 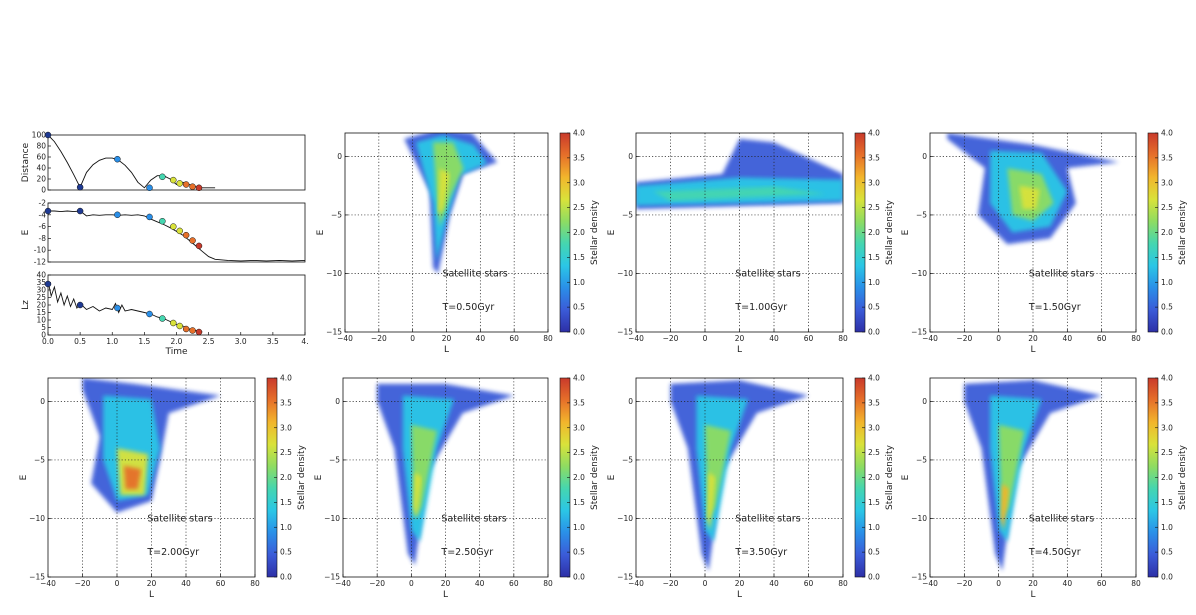 I want to click on series-line-lz, so click(x=125, y=306).